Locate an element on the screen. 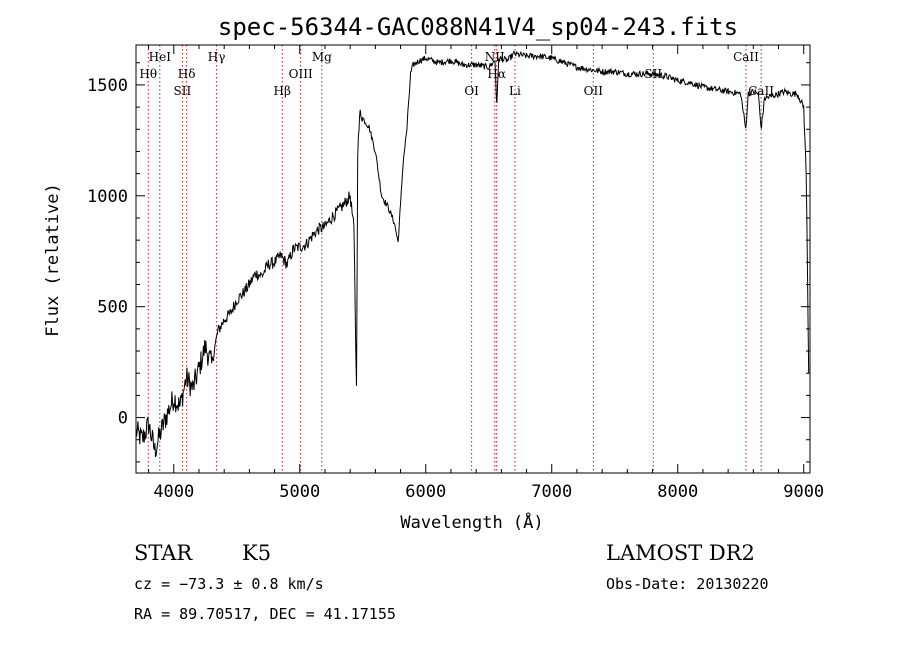 The height and width of the screenshot is (649, 900). survey-name: LAMOST DR2 is located at coordinates (680, 553).